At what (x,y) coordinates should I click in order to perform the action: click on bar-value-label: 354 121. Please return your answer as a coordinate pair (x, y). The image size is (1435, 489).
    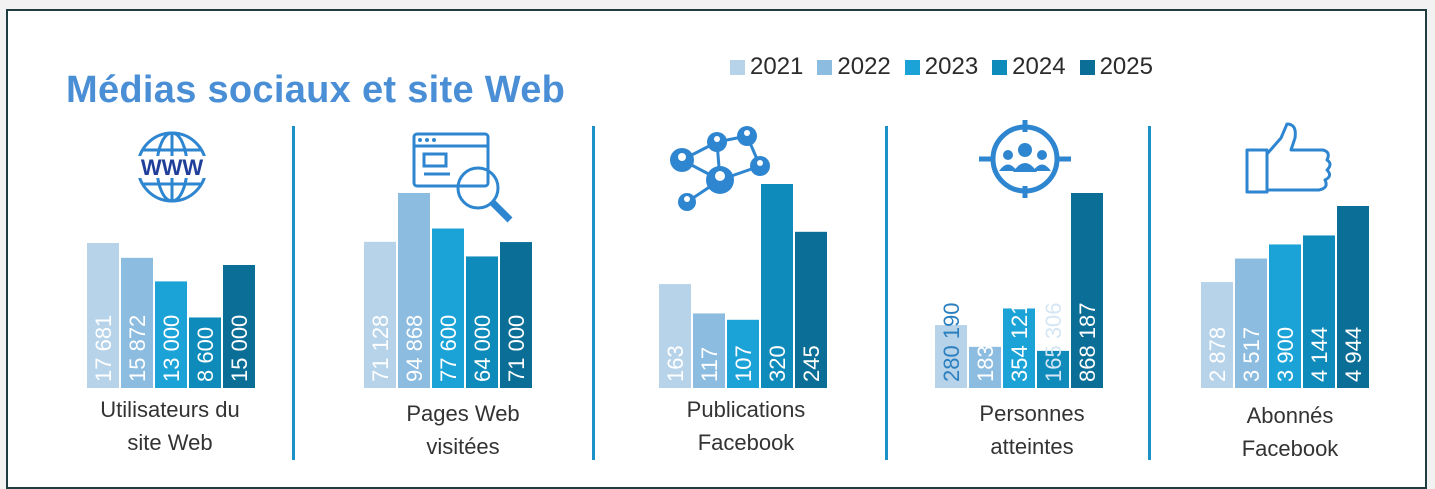
    Looking at the image, I should click on (1019, 342).